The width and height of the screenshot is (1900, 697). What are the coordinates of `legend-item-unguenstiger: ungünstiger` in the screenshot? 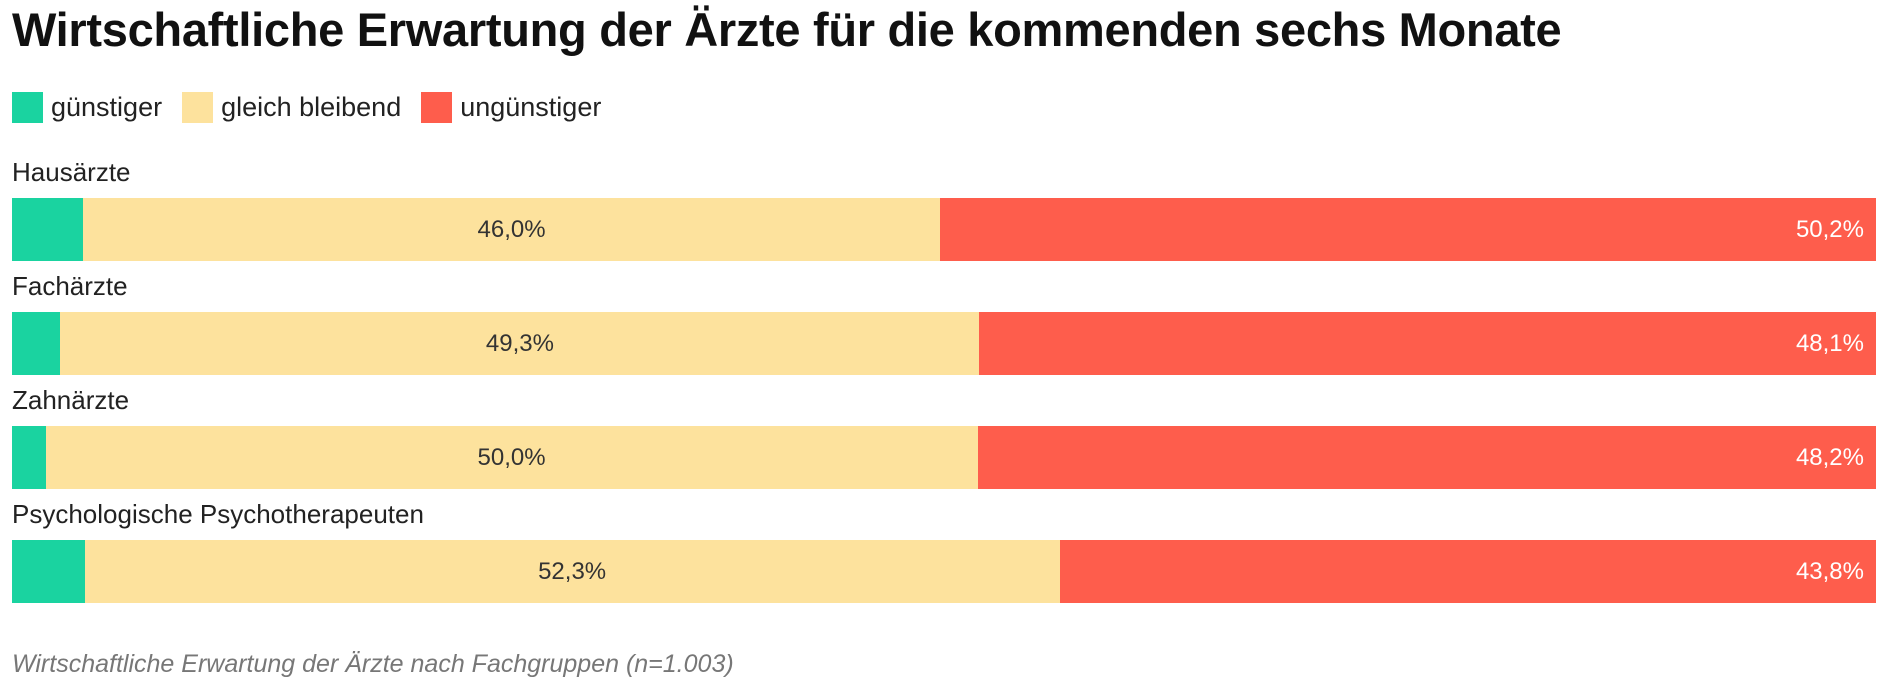 It's located at (511, 107).